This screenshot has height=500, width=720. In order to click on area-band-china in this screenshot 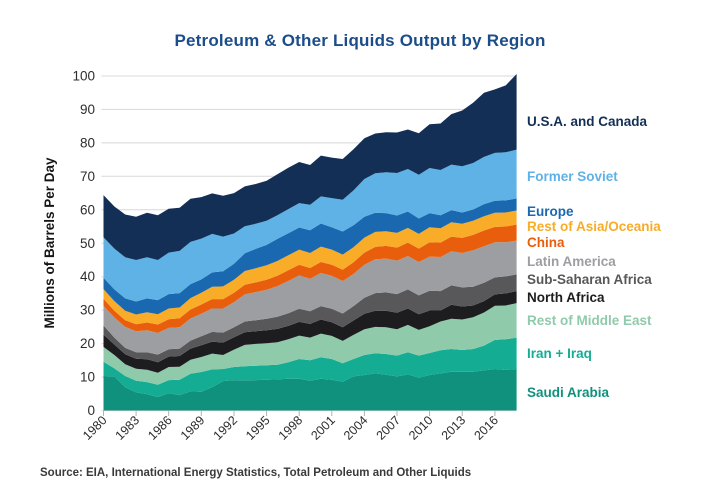, I will do `click(310, 278)`.